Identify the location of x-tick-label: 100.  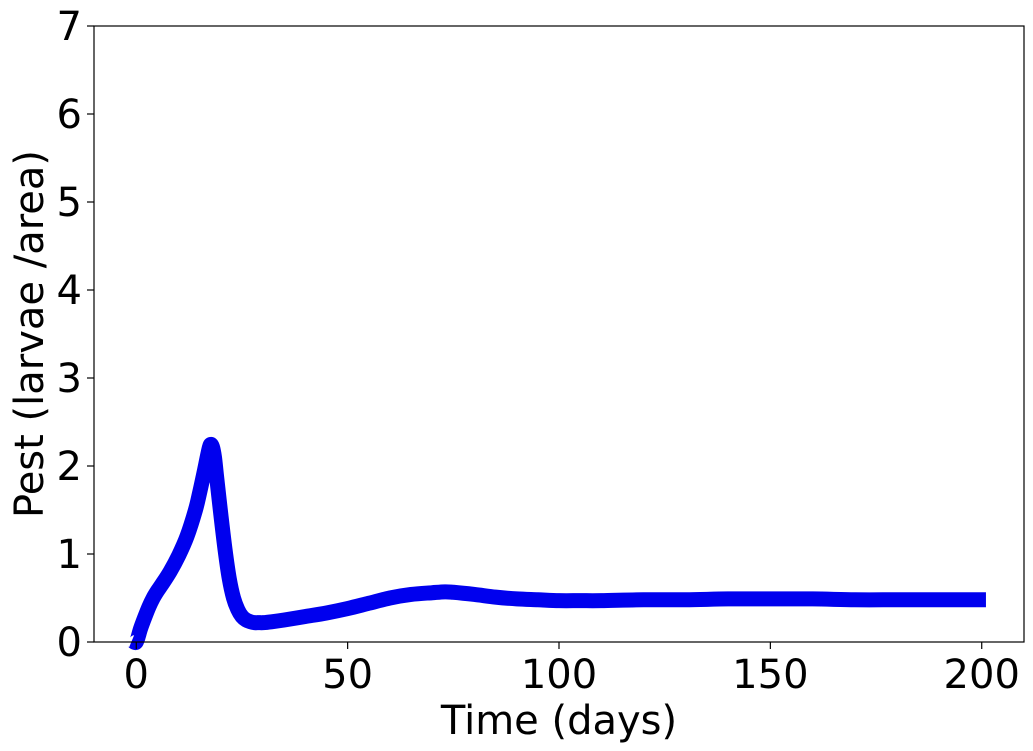
(559, 675).